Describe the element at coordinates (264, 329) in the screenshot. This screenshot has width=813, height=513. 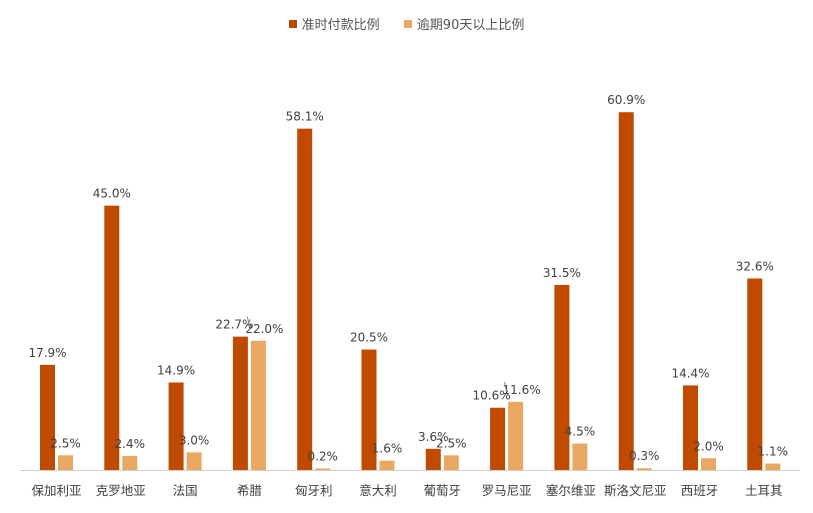
I see `data-label-overdue-3: 22.0%` at that location.